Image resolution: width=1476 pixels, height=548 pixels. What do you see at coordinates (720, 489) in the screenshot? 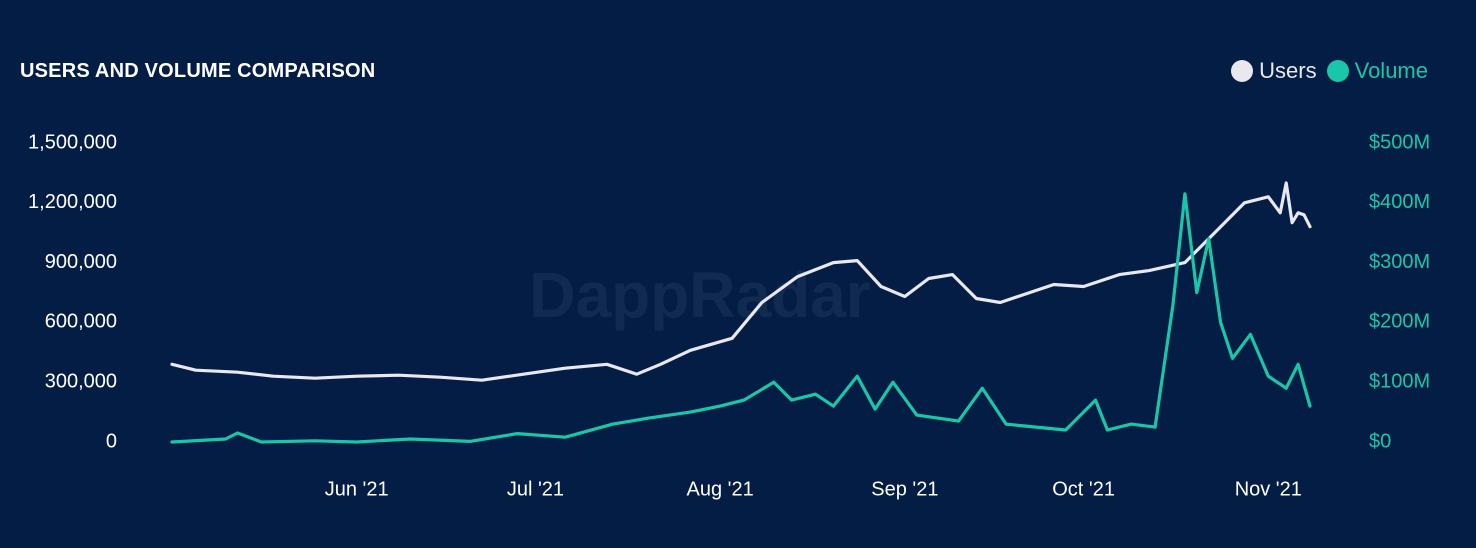
I see `x-tick-label: Aug '21` at bounding box center [720, 489].